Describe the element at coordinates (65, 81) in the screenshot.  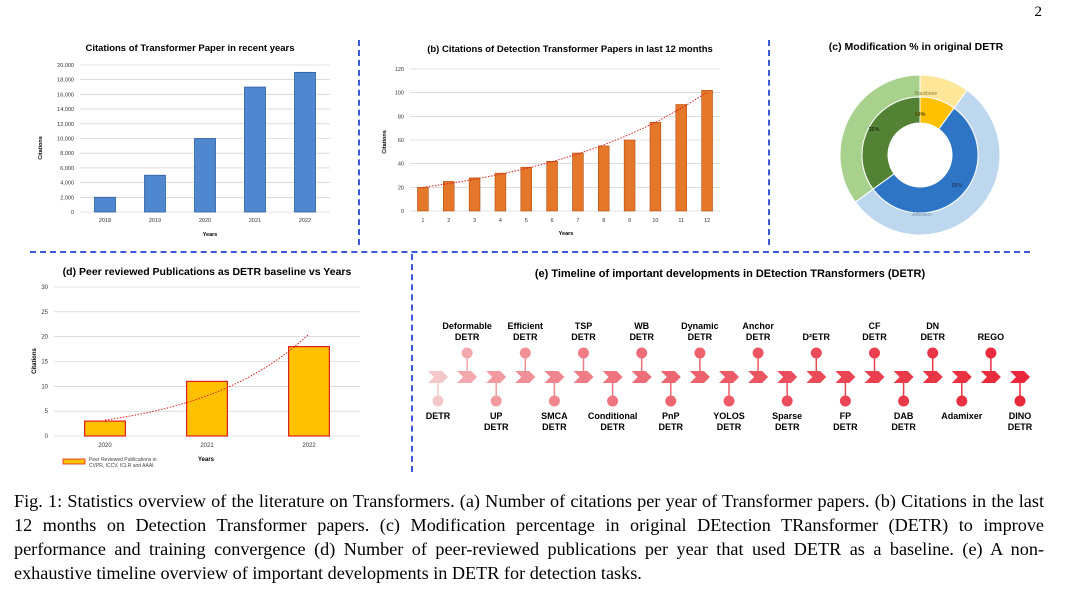
I see `y-tick-label: 18,000` at that location.